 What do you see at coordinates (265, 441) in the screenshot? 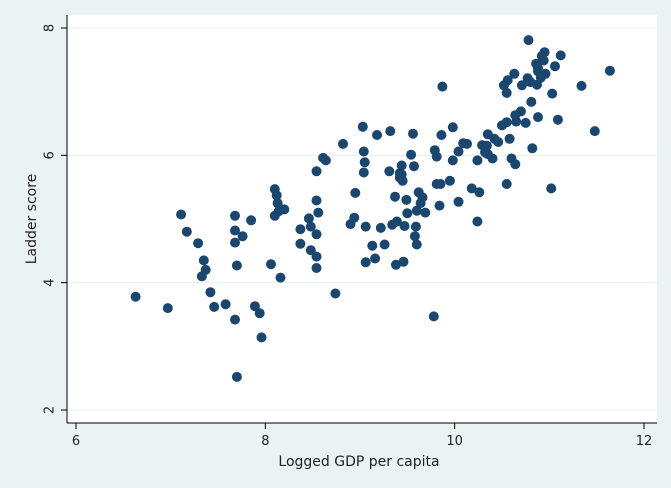
I see `x-tick-label: 8` at bounding box center [265, 441].